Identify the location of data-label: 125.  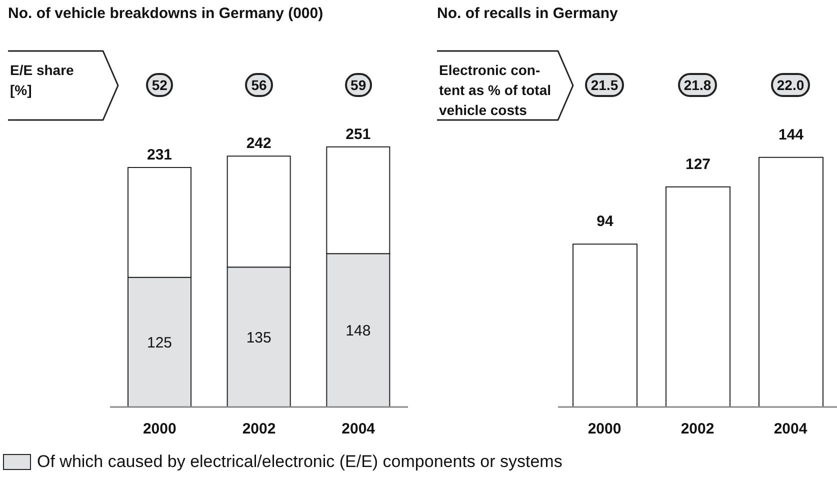
(159, 343).